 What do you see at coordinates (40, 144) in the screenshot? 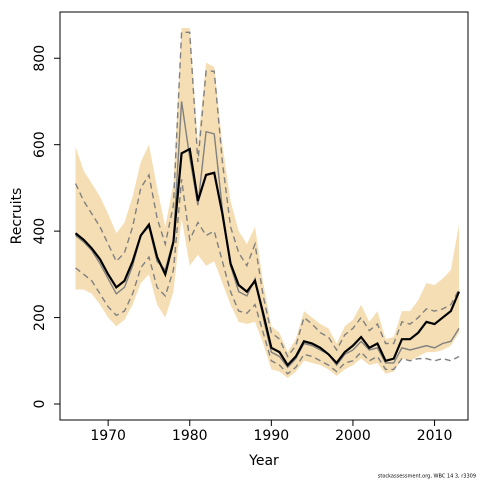
I see `y-tick-label: 600` at bounding box center [40, 144].